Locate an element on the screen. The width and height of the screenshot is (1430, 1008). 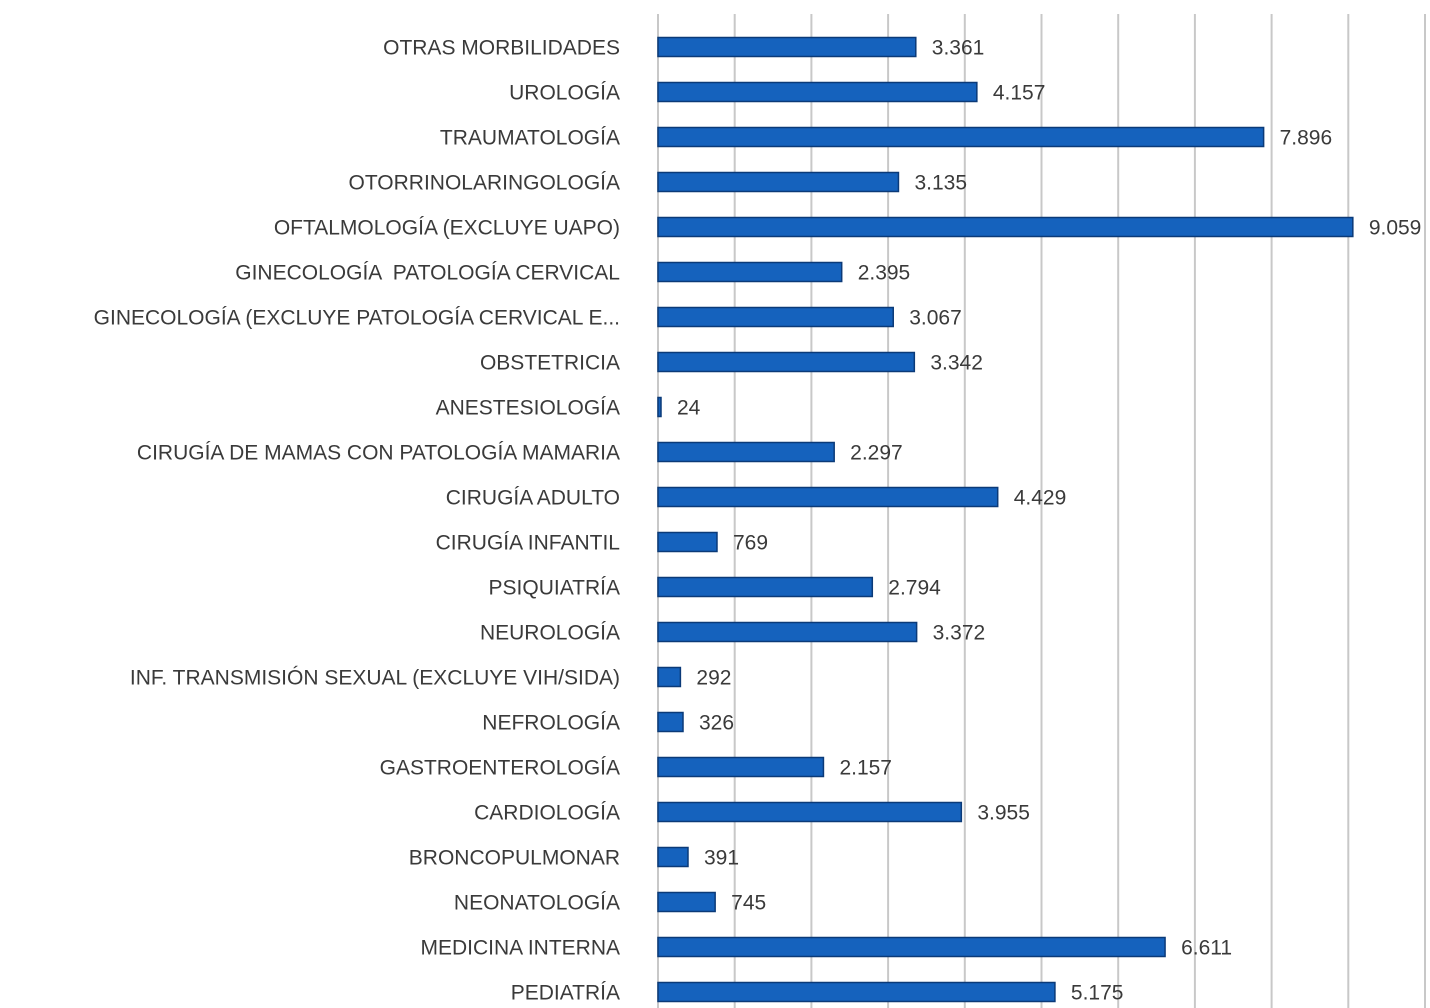
category-label: CIRUGÍA DE MAMAS CON PATOLOGÍA MAMARIA is located at coordinates (378, 453).